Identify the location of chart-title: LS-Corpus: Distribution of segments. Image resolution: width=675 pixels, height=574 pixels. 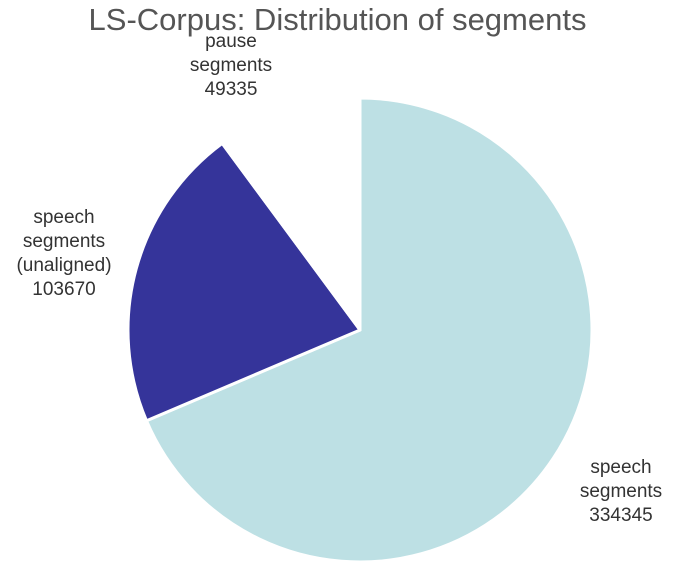
(337, 19).